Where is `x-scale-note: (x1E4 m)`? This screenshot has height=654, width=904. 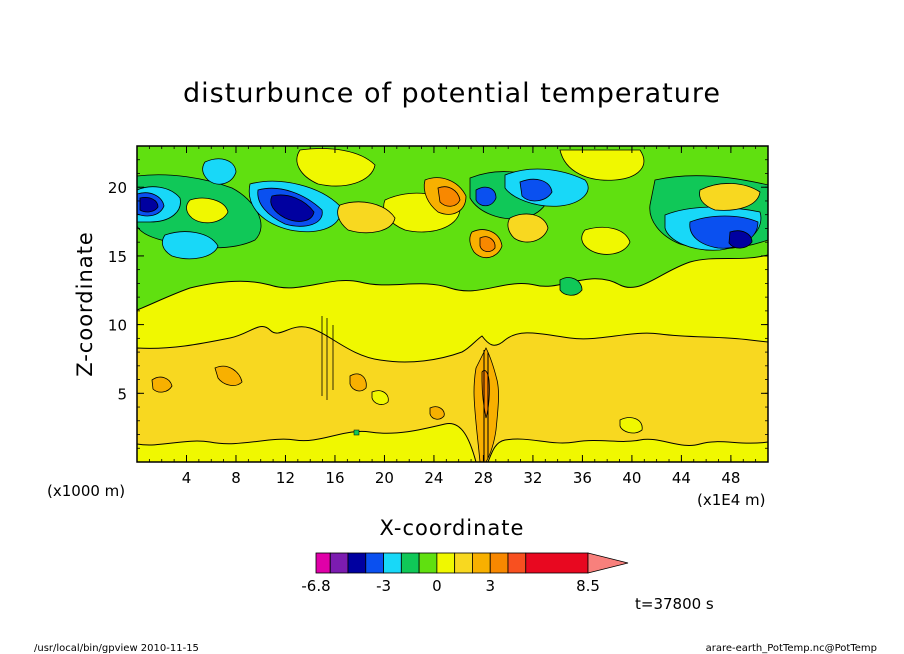 x-scale-note: (x1E4 m) is located at coordinates (731, 500).